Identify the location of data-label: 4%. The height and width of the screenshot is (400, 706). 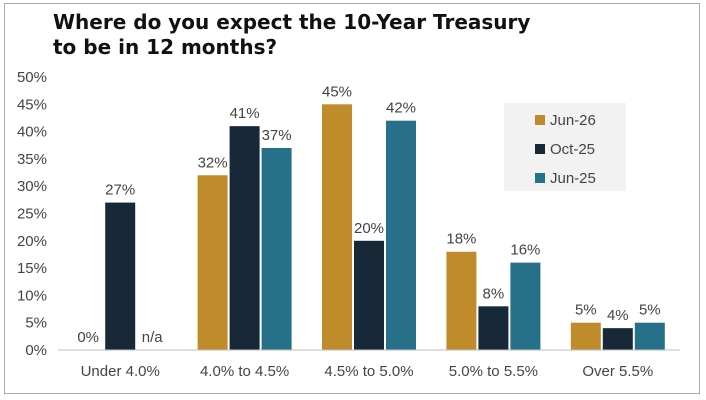
(618, 315).